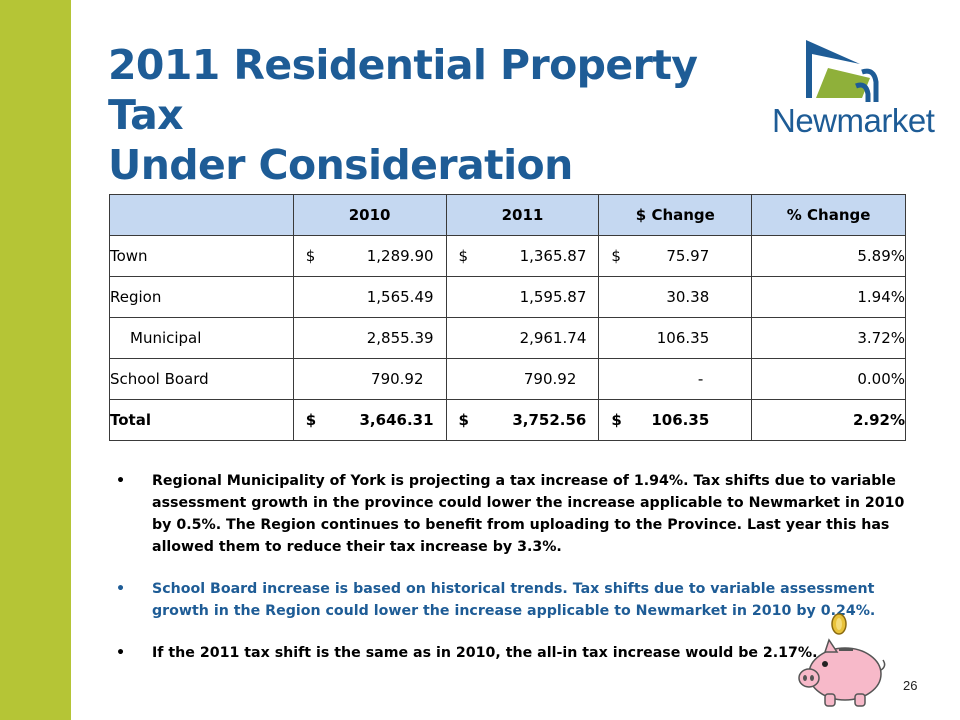  I want to click on header-2011: 2011, so click(522, 215).